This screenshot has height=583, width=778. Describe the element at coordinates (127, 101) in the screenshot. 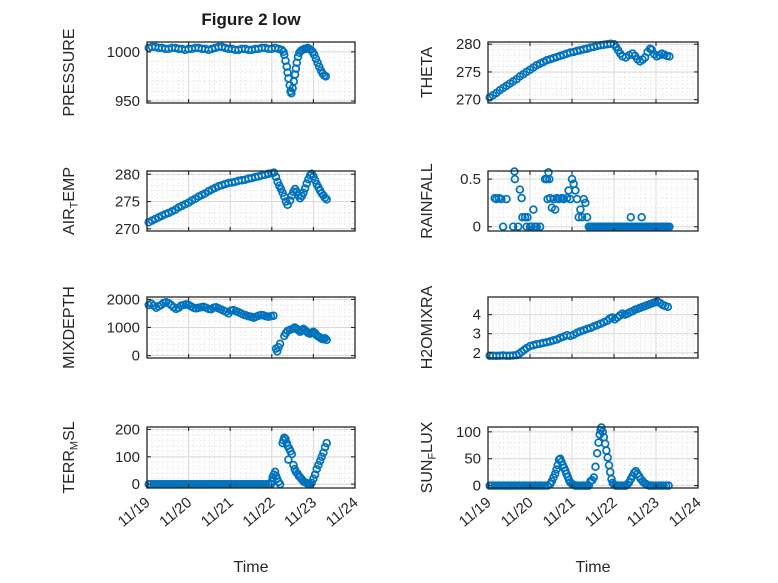

I see `svg-text: 950` at that location.